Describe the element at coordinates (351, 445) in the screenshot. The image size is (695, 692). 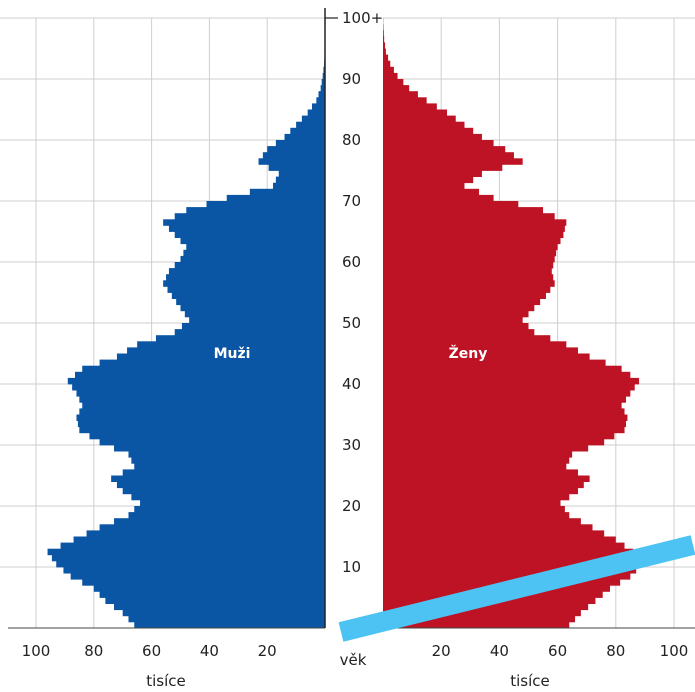
I see `age-tick-label: 30` at that location.